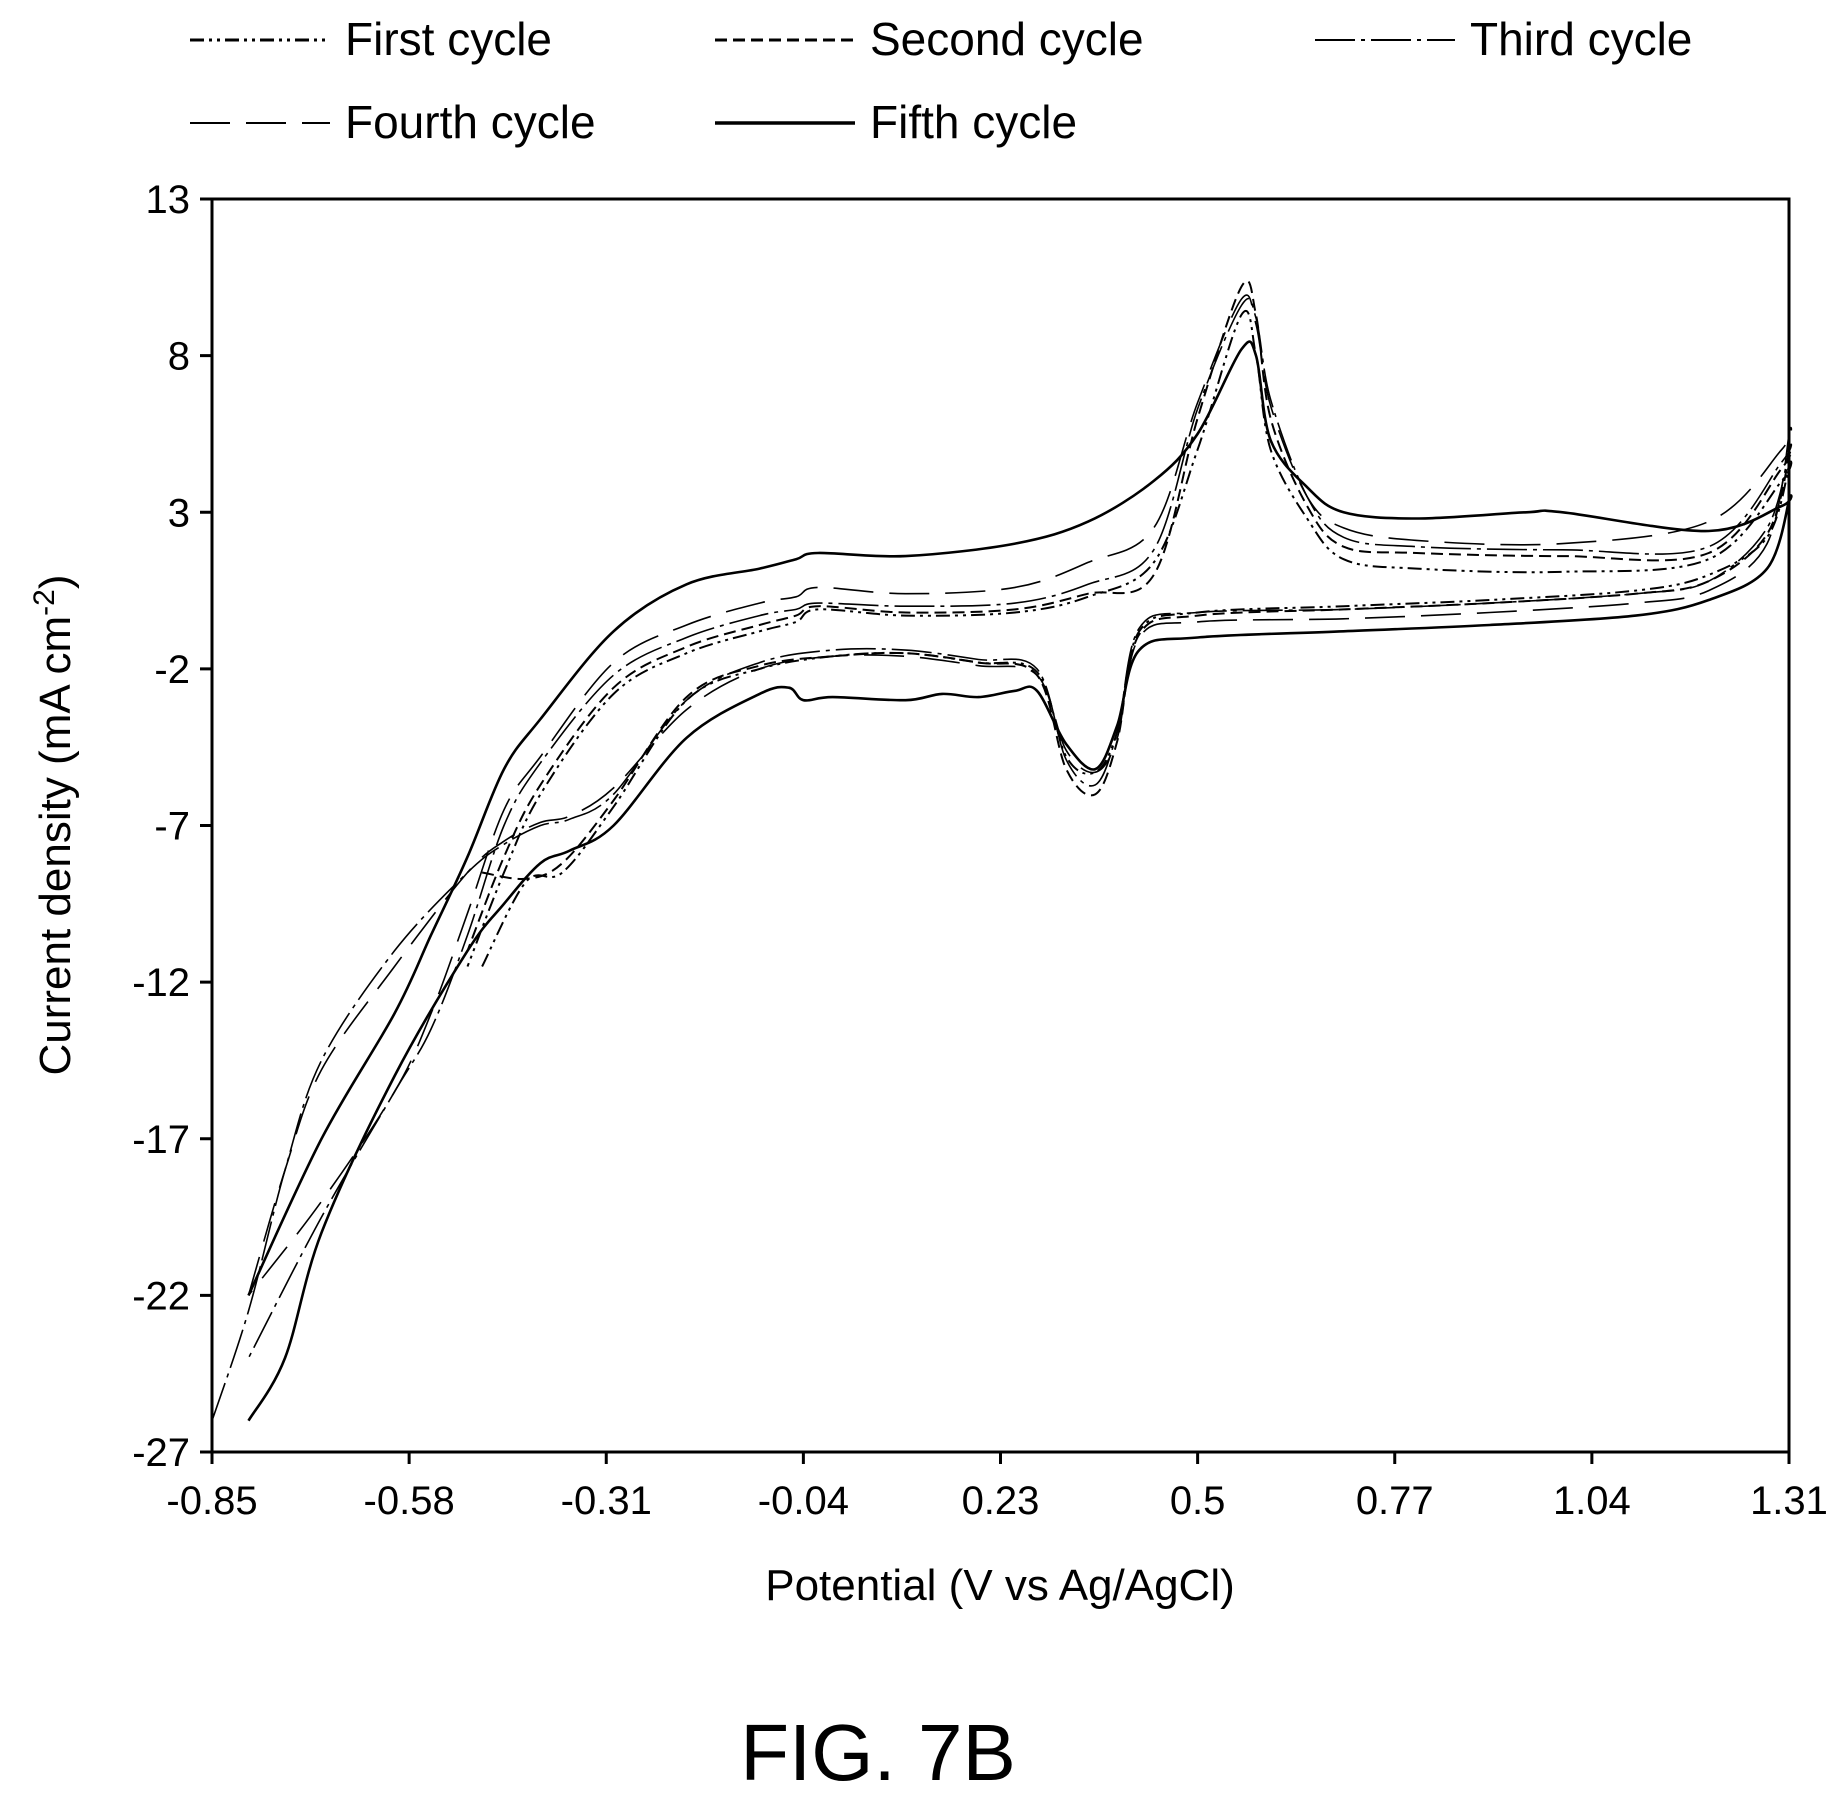 This screenshot has height=1815, width=1827. I want to click on x-axis-title: Potential (V vs Ag/AgCl), so click(1000, 1585).